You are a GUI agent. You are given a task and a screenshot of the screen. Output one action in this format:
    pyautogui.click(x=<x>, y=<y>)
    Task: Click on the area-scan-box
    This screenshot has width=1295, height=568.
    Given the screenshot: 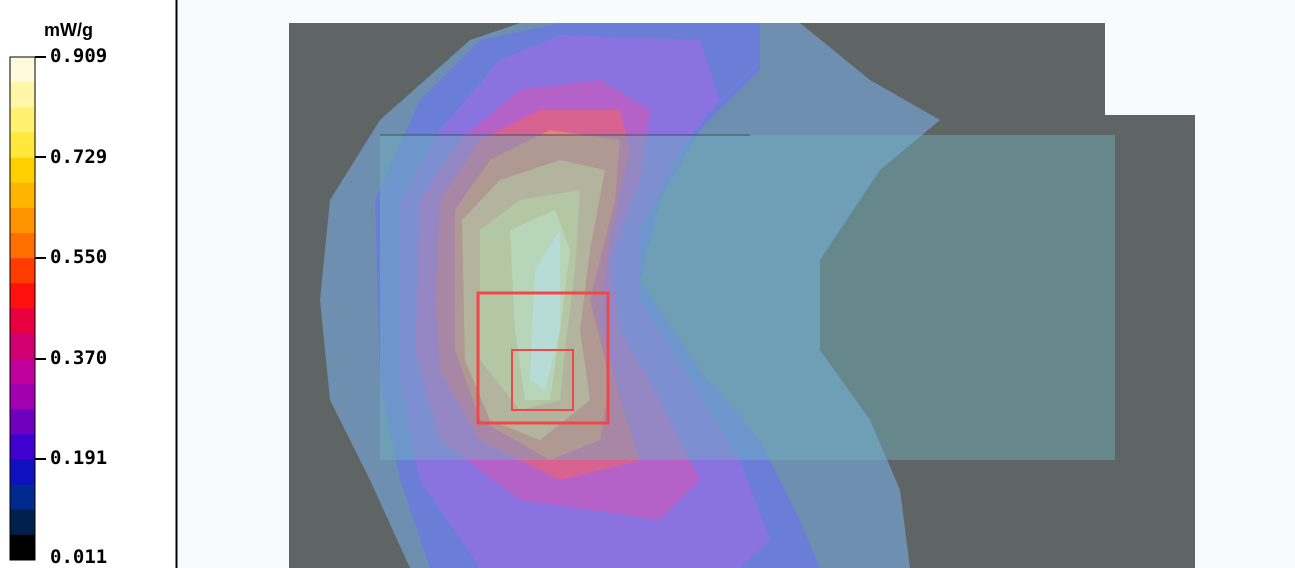 What is the action you would take?
    pyautogui.click(x=543, y=358)
    